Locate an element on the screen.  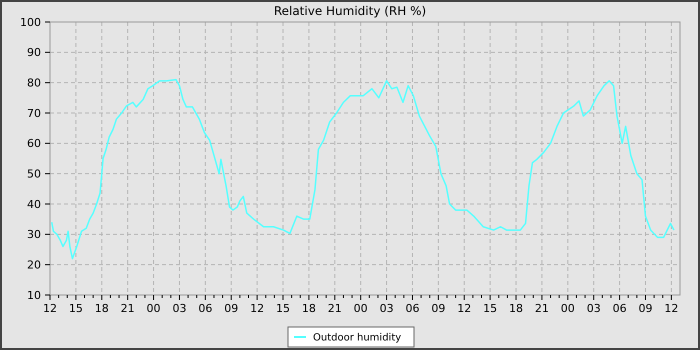
y-tick-label: 40 is located at coordinates (34, 204).